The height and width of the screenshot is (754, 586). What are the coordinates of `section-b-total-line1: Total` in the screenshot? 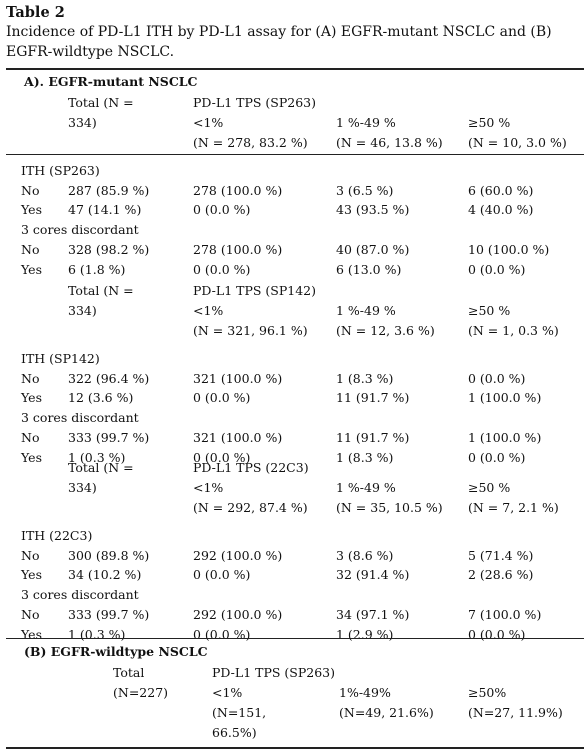 It's located at (129, 672).